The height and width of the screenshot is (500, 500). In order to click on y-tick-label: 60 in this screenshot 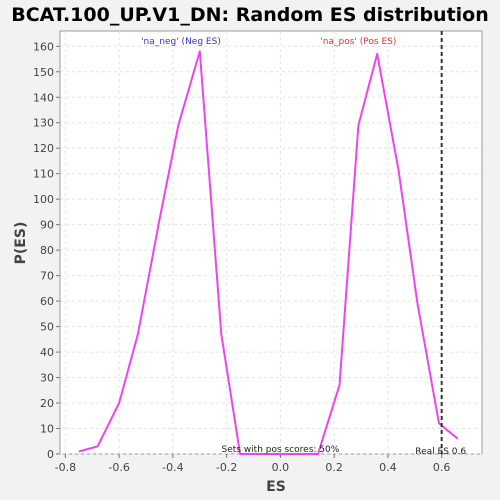, I will do `click(47, 301)`.